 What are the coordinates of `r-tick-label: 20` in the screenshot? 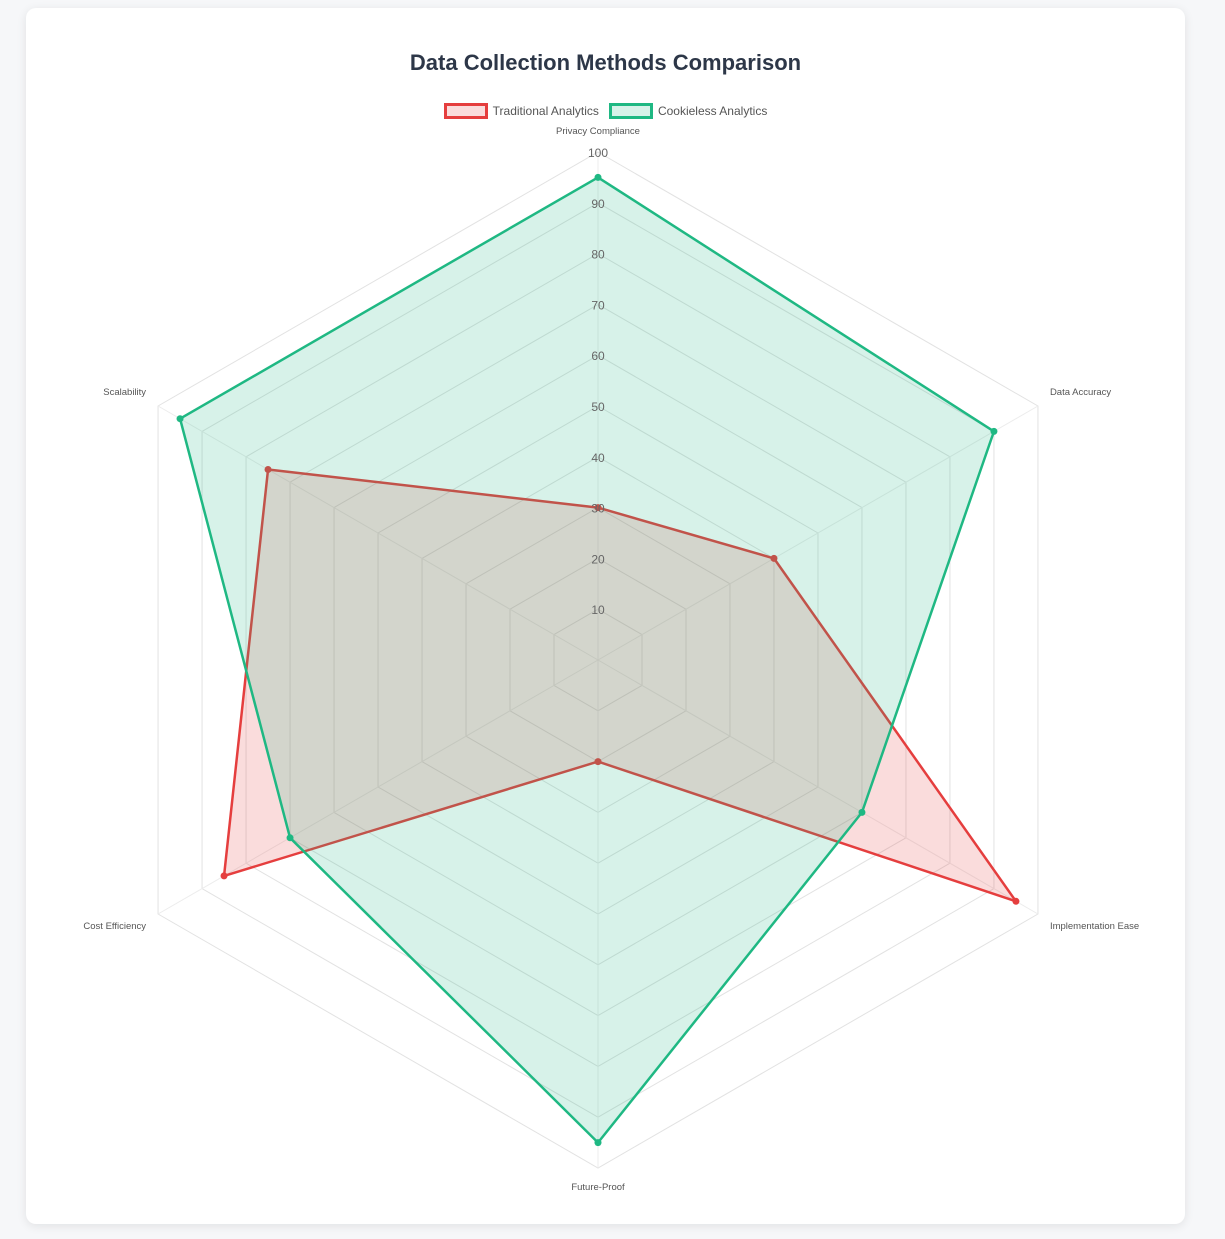 It's located at (598, 559).